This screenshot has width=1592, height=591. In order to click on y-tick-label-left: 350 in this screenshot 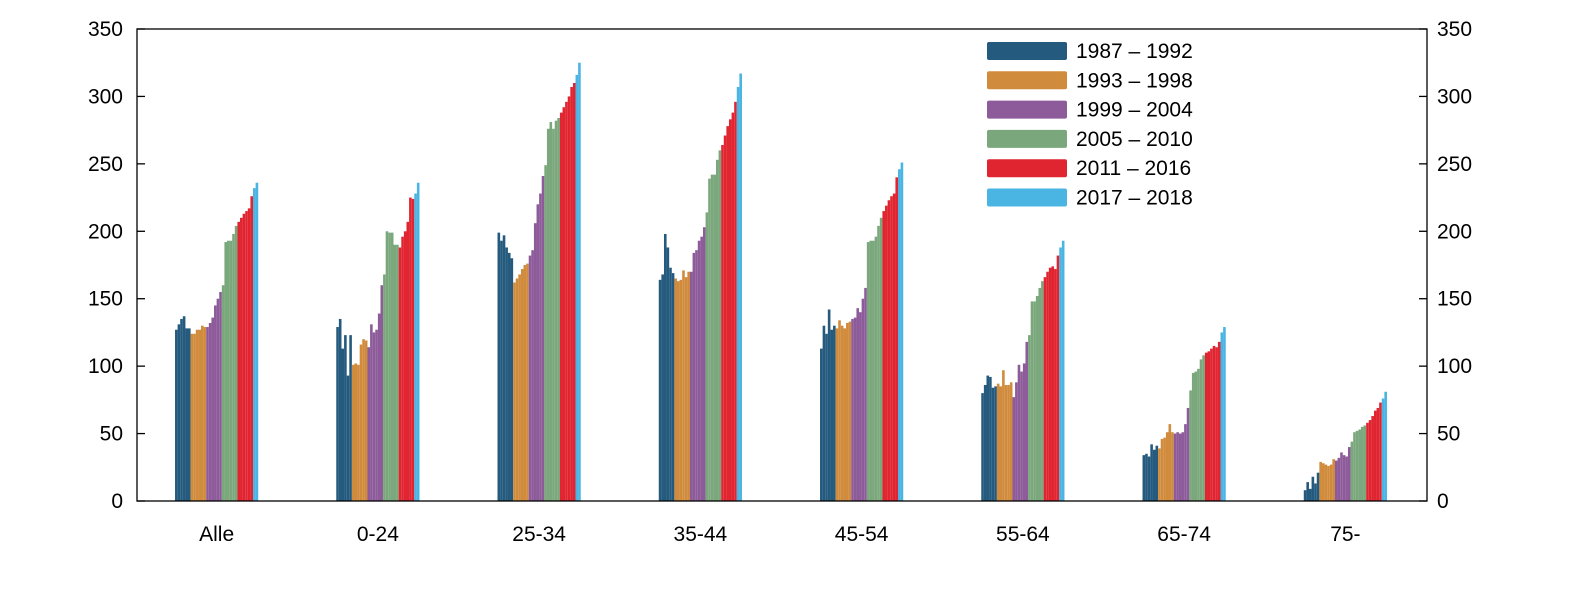, I will do `click(105, 29)`.